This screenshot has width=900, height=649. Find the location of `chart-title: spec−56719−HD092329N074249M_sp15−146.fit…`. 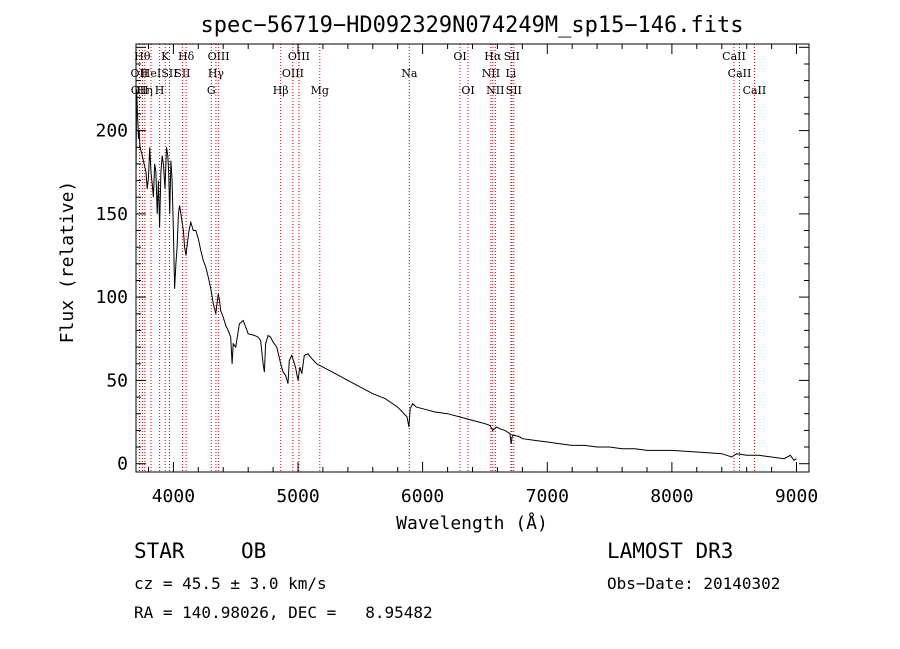

chart-title: spec−56719−HD092329N074249M_sp15−146.fit… is located at coordinates (471, 25).